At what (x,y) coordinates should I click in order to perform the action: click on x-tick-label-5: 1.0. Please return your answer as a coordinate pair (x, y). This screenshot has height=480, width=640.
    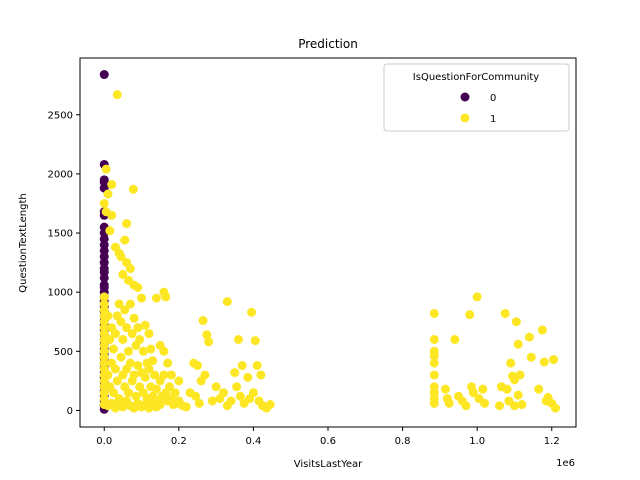
    Looking at the image, I should click on (477, 441).